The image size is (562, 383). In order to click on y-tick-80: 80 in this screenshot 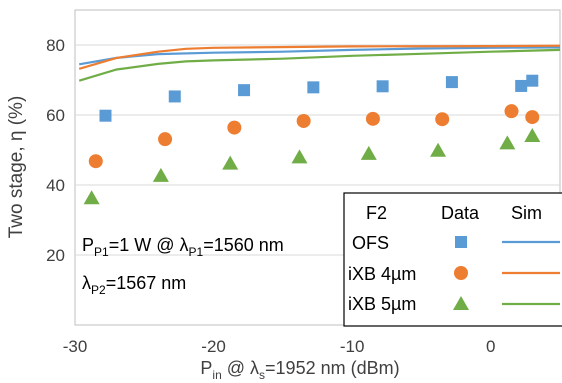, I will do `click(55, 45)`.